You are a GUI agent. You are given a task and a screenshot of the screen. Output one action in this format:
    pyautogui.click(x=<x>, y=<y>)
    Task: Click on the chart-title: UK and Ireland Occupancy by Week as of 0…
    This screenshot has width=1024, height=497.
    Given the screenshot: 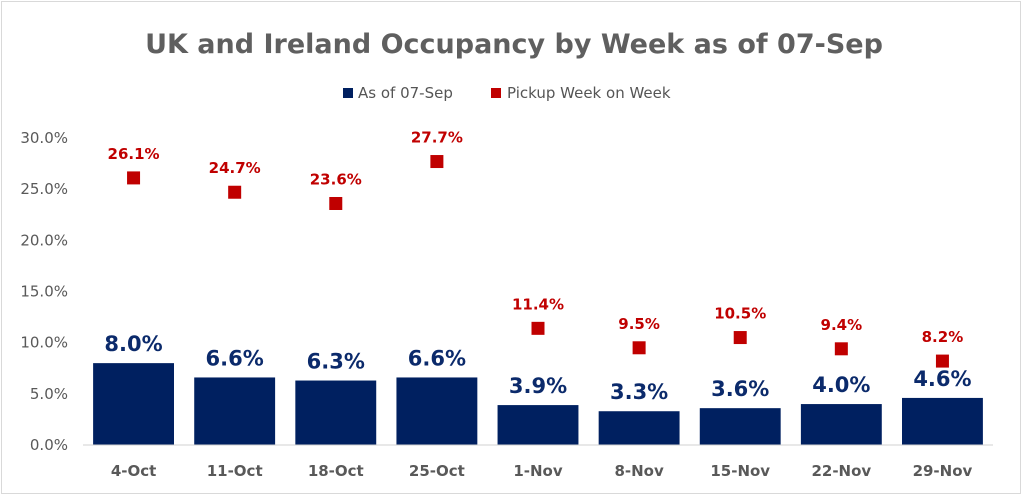 What is the action you would take?
    pyautogui.click(x=514, y=44)
    